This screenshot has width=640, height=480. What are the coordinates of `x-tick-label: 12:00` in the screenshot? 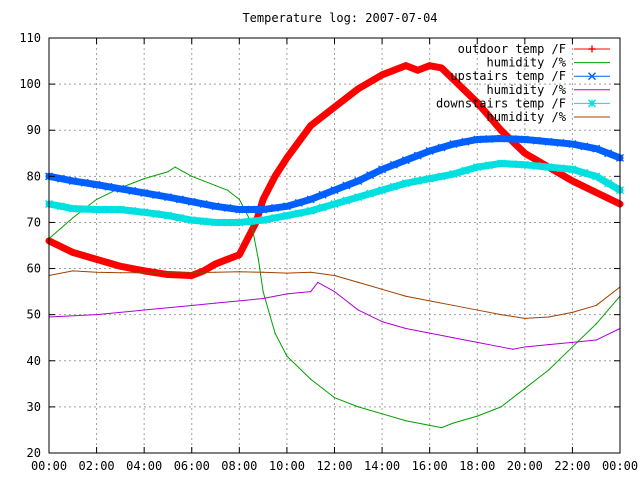 It's located at (334, 466).